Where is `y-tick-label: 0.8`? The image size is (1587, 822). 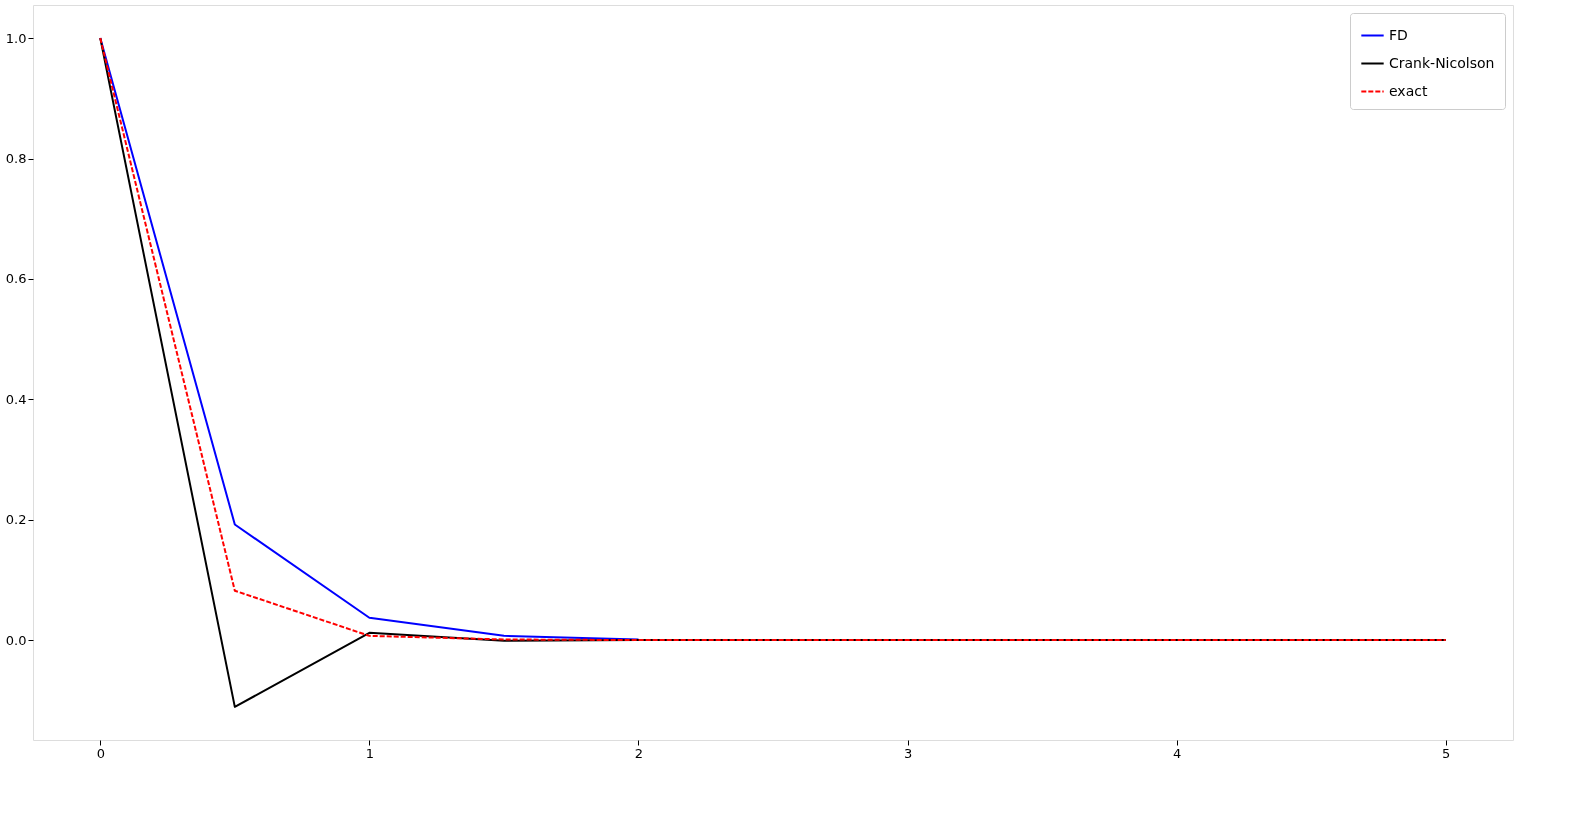
y-tick-label: 0.8 is located at coordinates (16, 158).